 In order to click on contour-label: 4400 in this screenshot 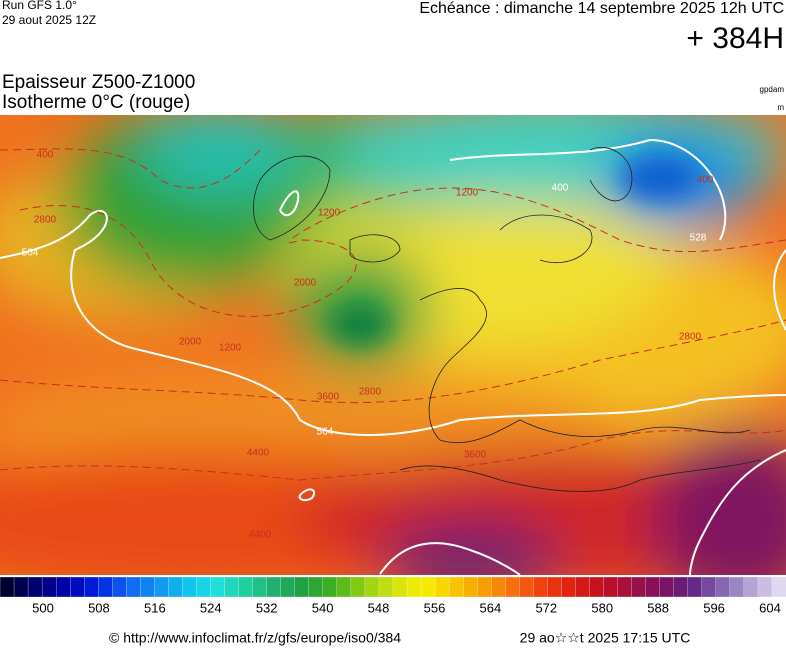, I will do `click(258, 453)`.